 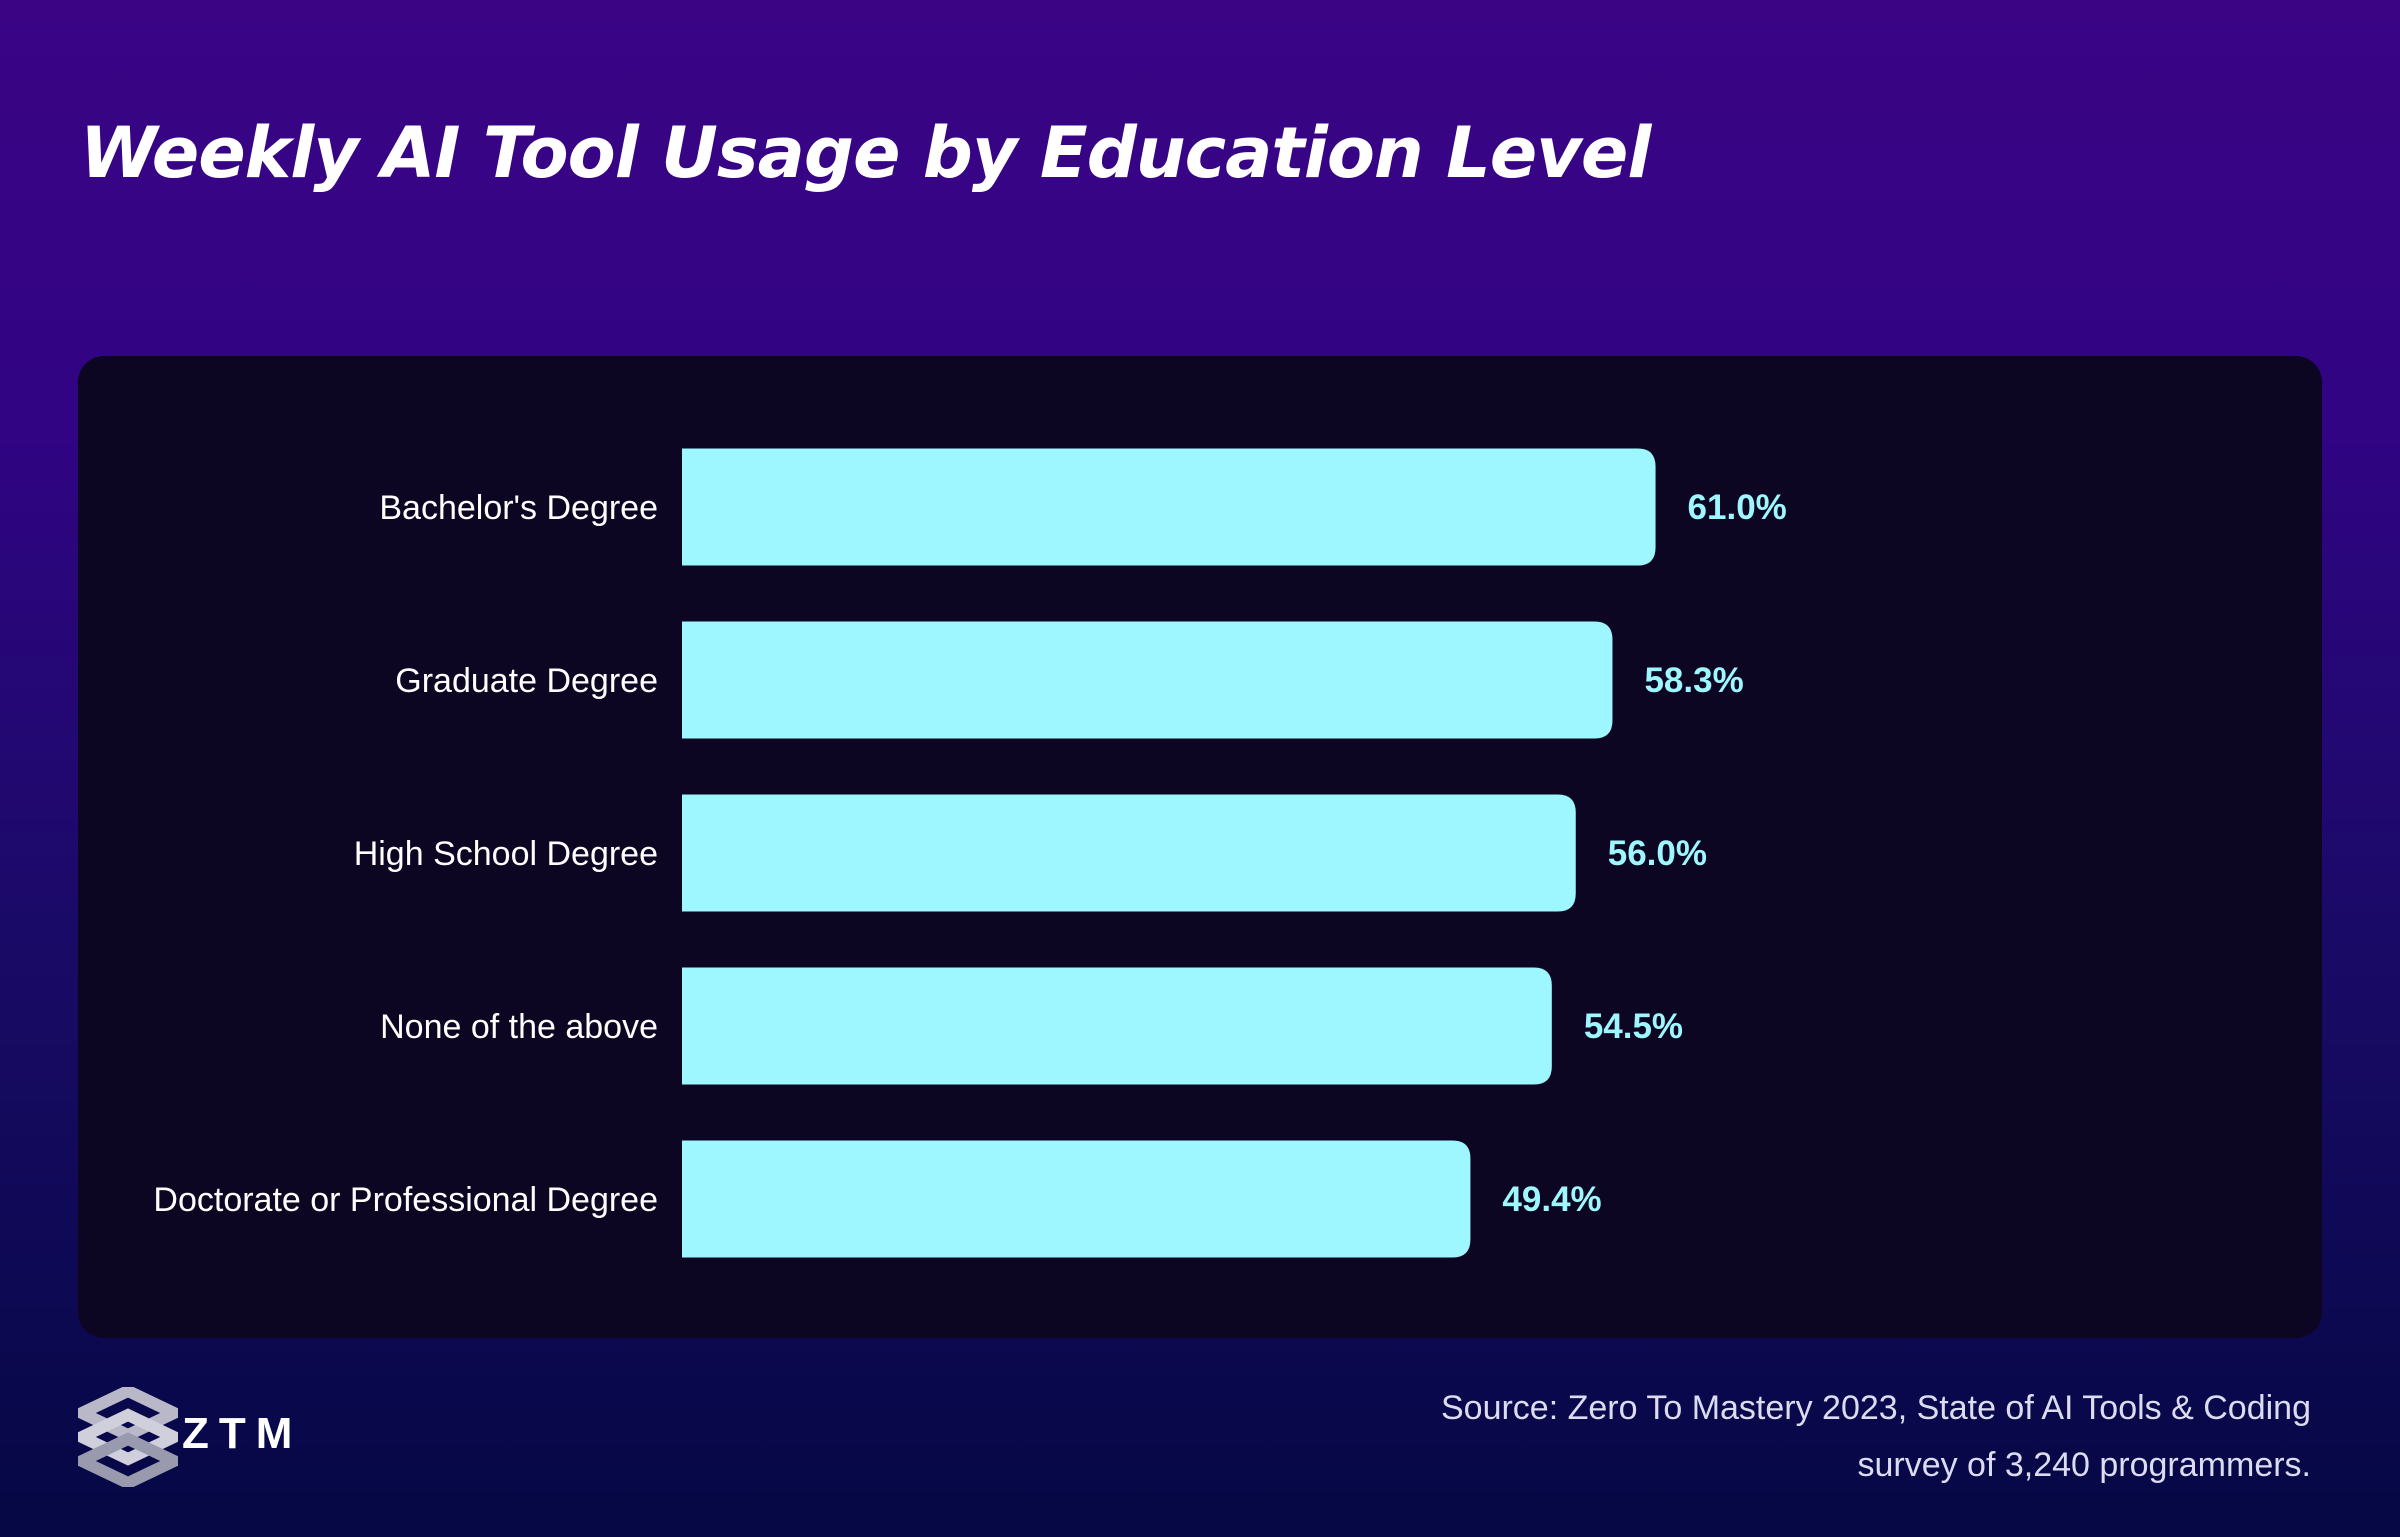 What do you see at coordinates (2084, 1465) in the screenshot?
I see `source-line-2: survey of 3,240 programmers.` at bounding box center [2084, 1465].